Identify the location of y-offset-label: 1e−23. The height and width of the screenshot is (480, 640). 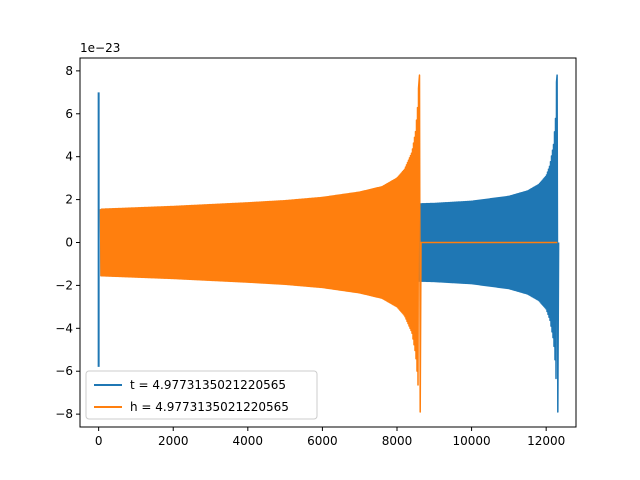
(100, 48).